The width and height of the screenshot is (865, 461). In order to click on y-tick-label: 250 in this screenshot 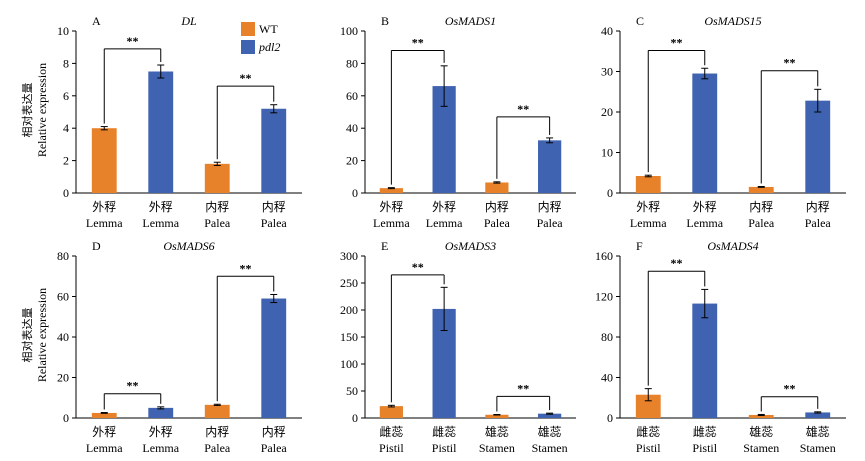, I will do `click(349, 283)`.